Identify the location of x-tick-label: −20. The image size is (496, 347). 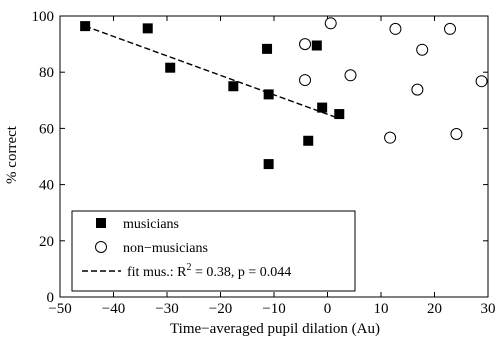
(220, 309).